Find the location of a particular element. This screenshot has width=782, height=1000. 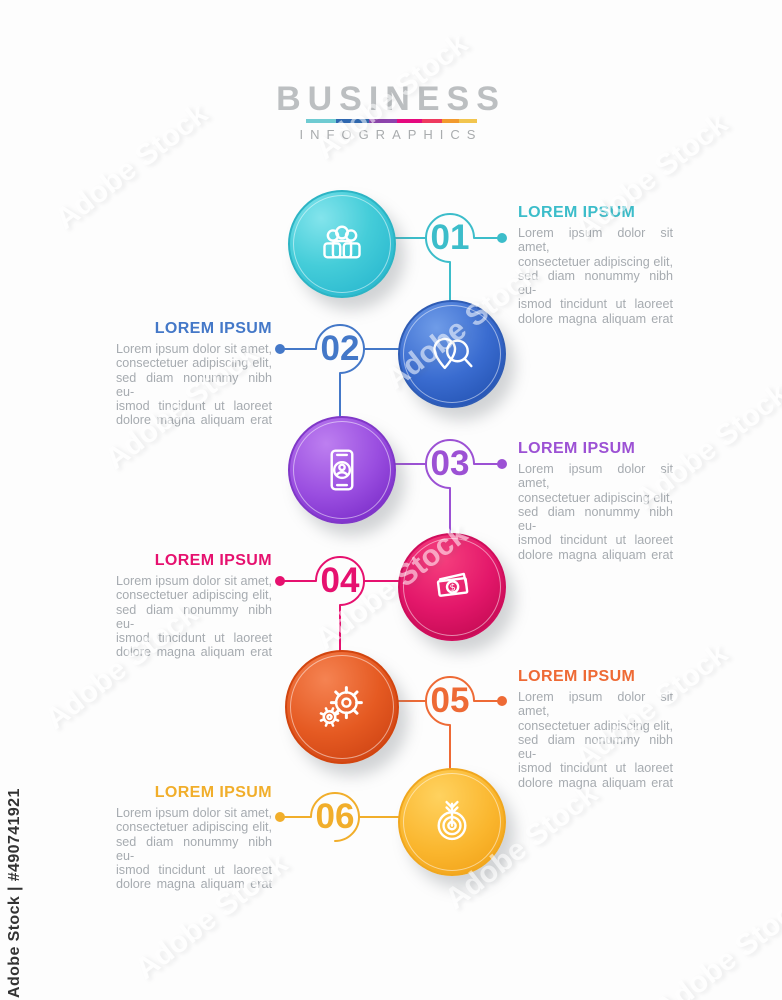

page-title: BUSINESS is located at coordinates (391, 99).